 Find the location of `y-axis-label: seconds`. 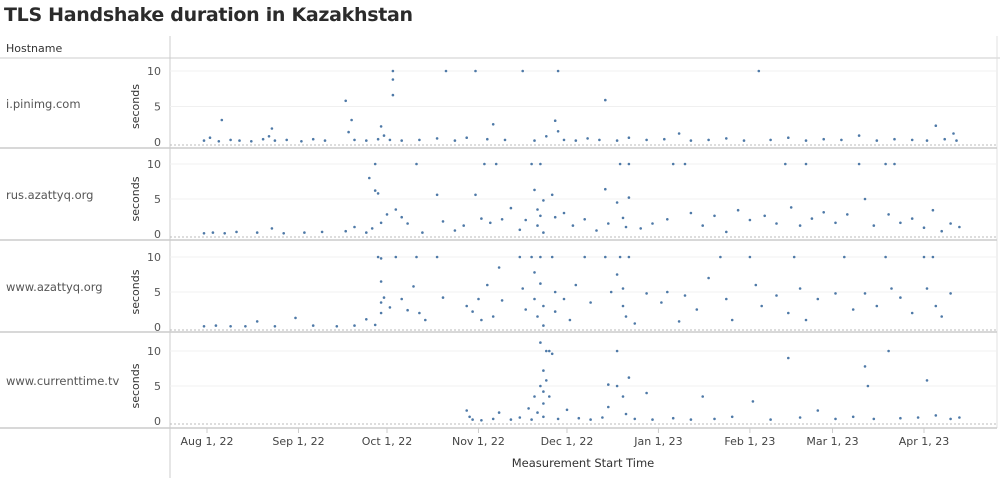

y-axis-label: seconds is located at coordinates (135, 198).